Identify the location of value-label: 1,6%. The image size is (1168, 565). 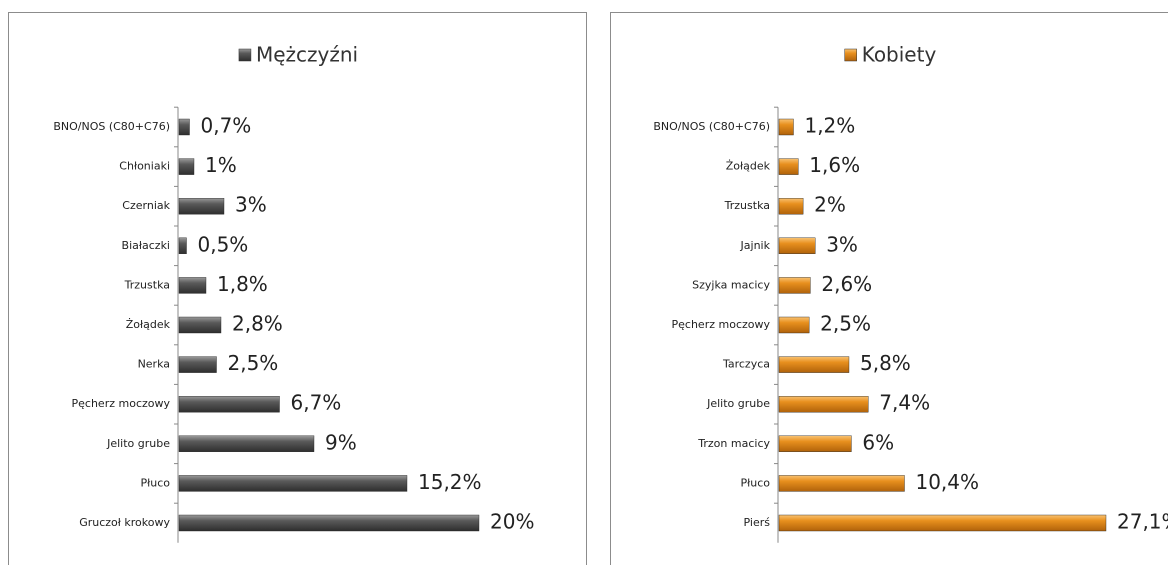
(834, 165).